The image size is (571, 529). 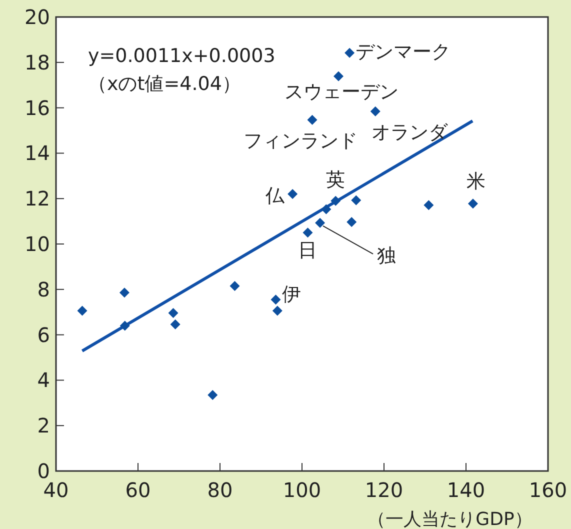 What do you see at coordinates (37, 244) in the screenshot?
I see `y-tick-label: 10` at bounding box center [37, 244].